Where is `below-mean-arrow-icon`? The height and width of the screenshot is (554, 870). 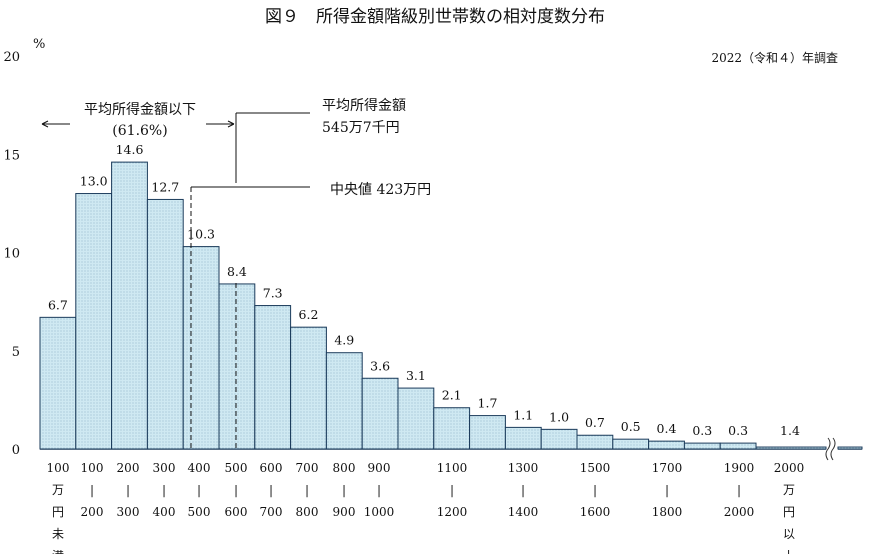 below-mean-arrow-icon is located at coordinates (138, 124).